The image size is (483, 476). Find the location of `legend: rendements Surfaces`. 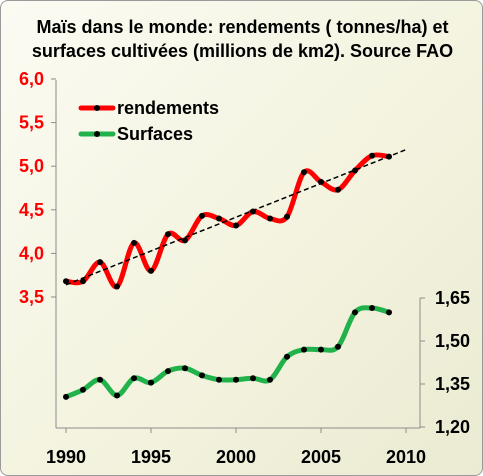

legend: rendements Surfaces is located at coordinates (148, 121).